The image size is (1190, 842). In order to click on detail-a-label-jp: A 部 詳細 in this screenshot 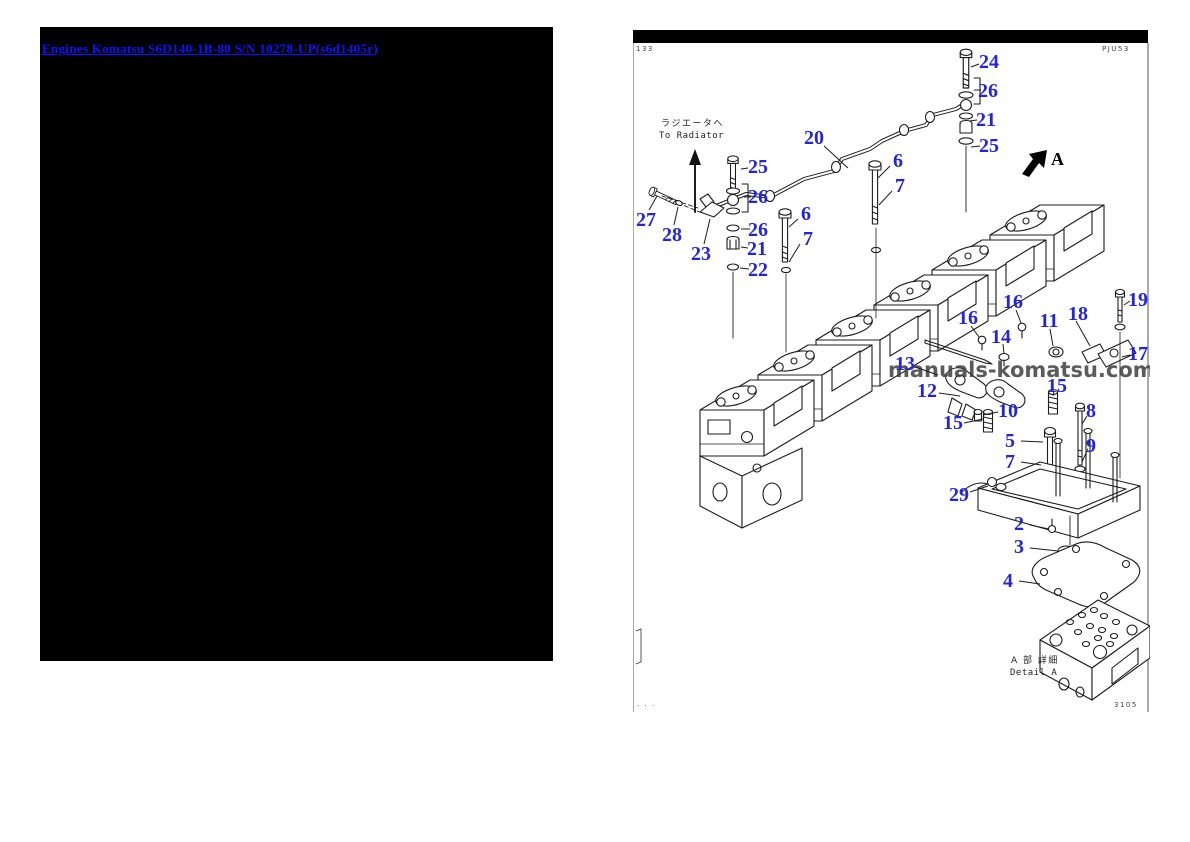, I will do `click(1035, 660)`.